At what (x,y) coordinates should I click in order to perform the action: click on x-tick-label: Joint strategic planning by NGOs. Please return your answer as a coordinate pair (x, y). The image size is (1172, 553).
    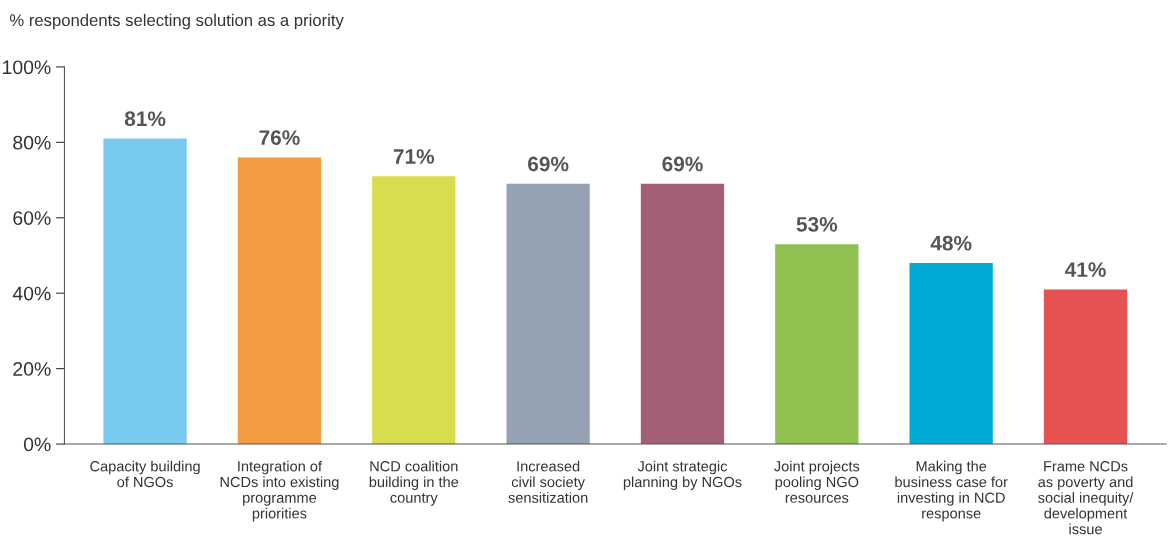
    Looking at the image, I should click on (682, 475).